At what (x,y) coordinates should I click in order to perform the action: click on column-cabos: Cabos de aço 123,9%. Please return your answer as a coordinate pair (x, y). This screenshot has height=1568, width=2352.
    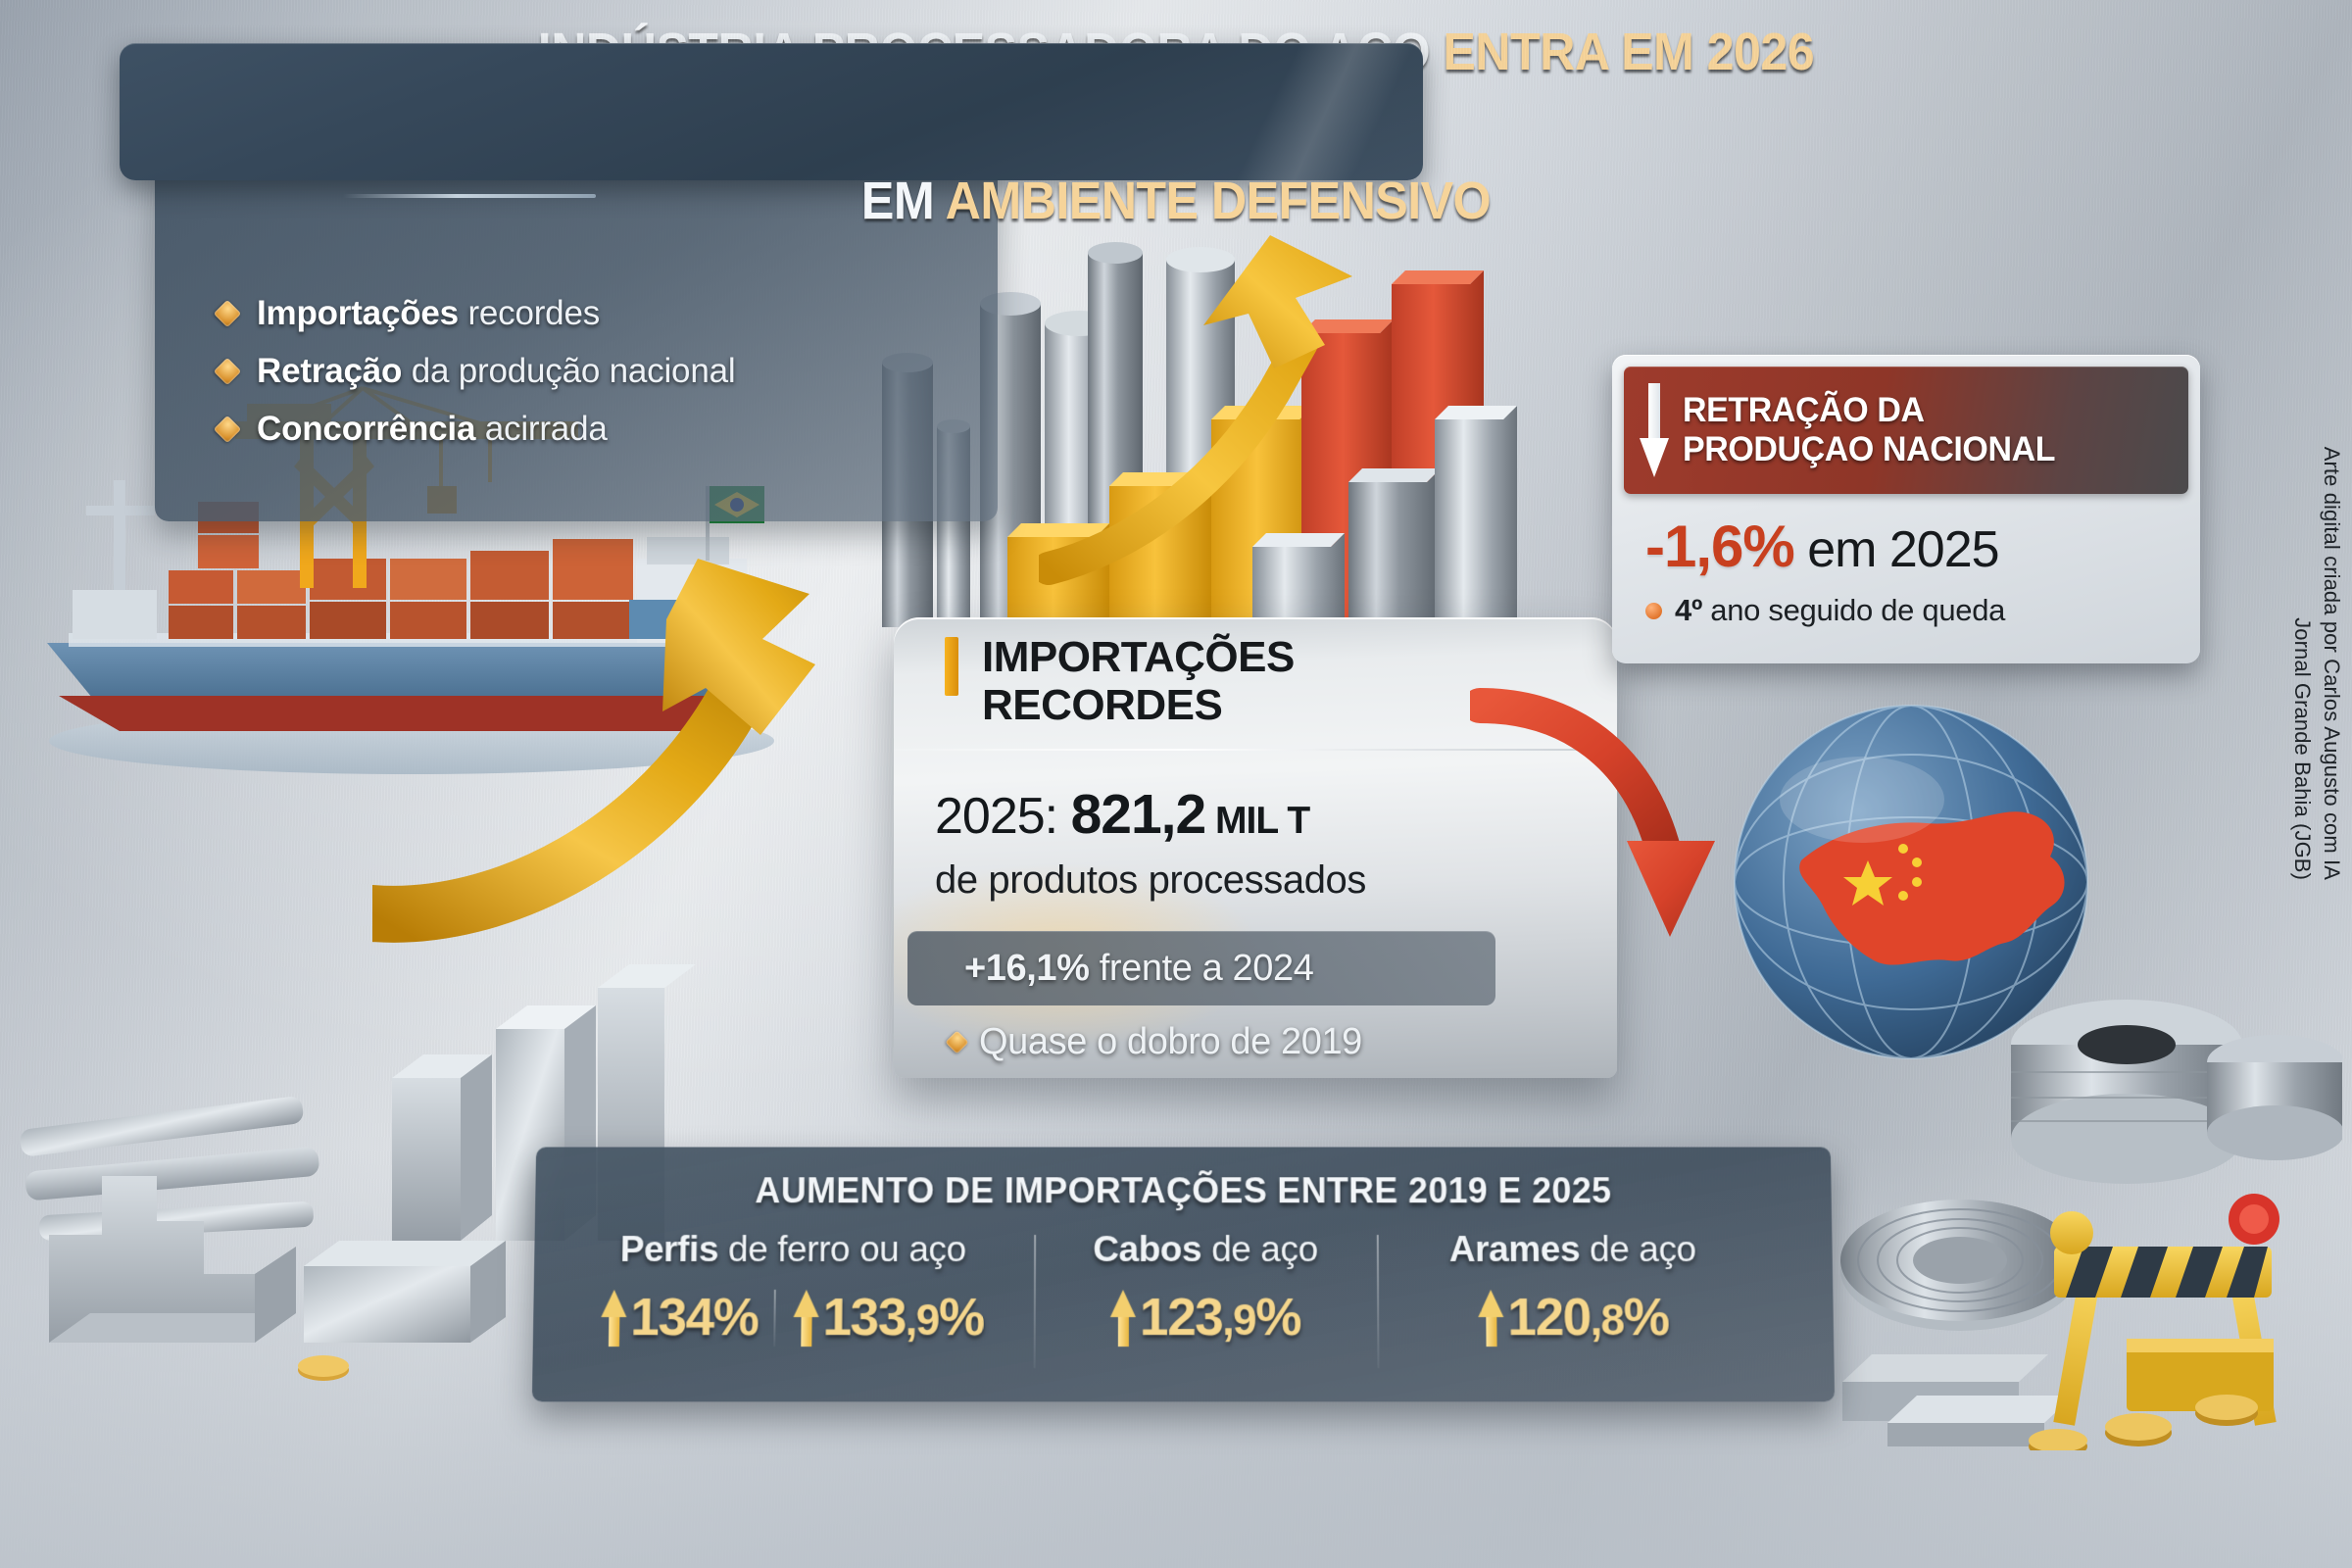
    Looking at the image, I should click on (1206, 1288).